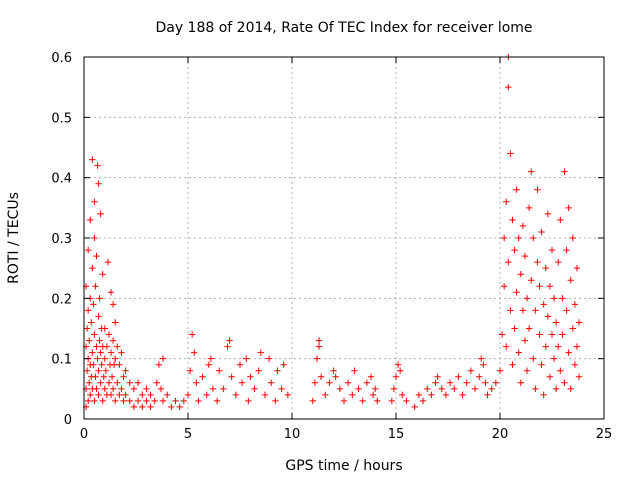  What do you see at coordinates (84, 434) in the screenshot?
I see `x-tick-label: 0` at bounding box center [84, 434].